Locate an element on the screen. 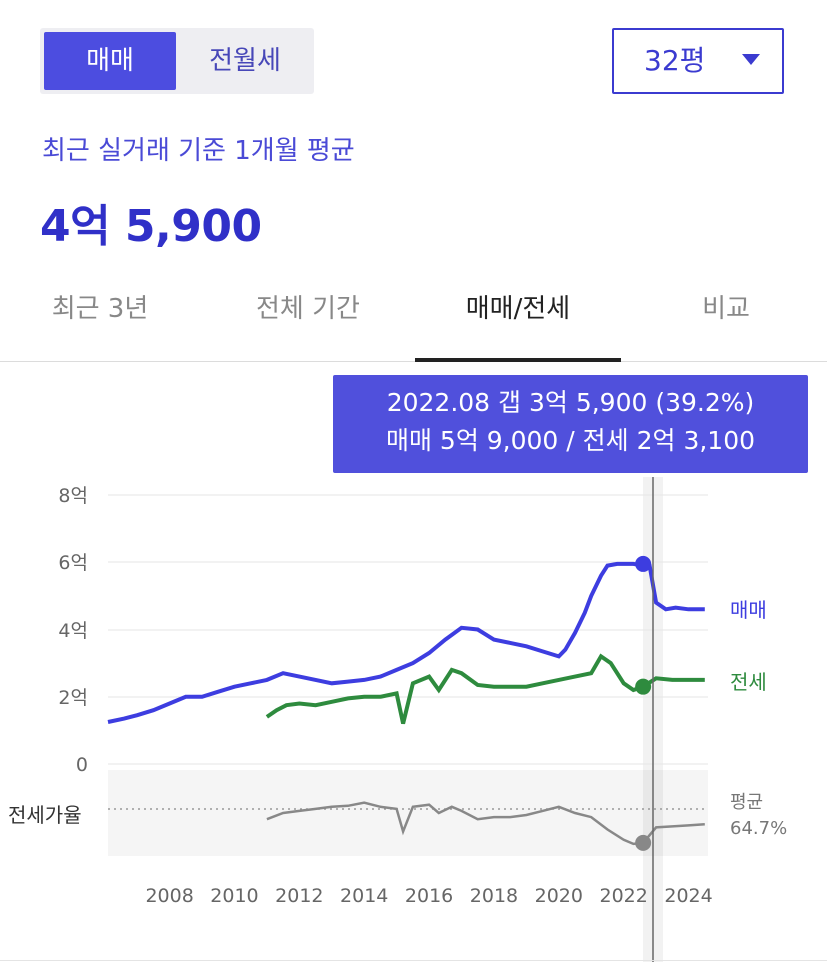 Image resolution: width=827 pixels, height=965 pixels. rent-toggle-button: 전월세 is located at coordinates (245, 61).